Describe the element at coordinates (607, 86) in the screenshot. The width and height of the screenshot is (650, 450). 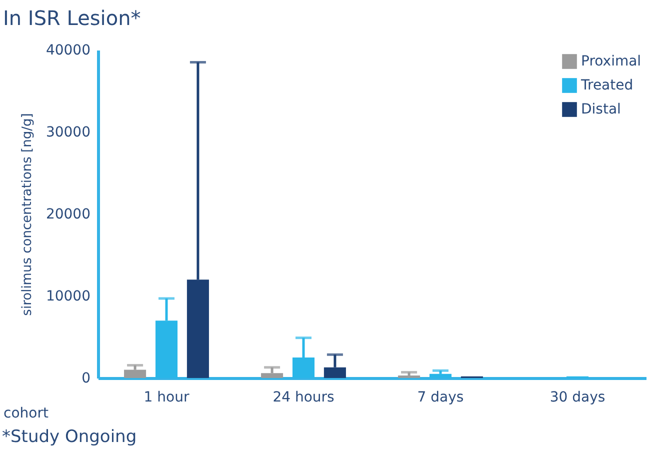
I see `legend-label: Treated` at that location.